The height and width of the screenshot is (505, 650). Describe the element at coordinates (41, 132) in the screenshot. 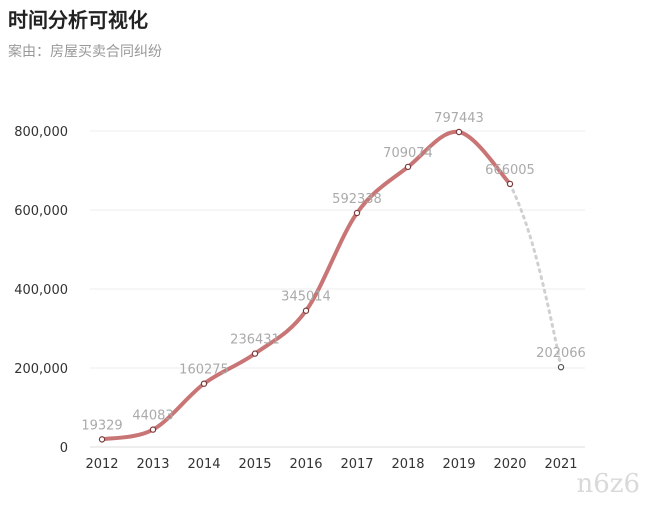

I see `y-tick-label: 800,000` at that location.